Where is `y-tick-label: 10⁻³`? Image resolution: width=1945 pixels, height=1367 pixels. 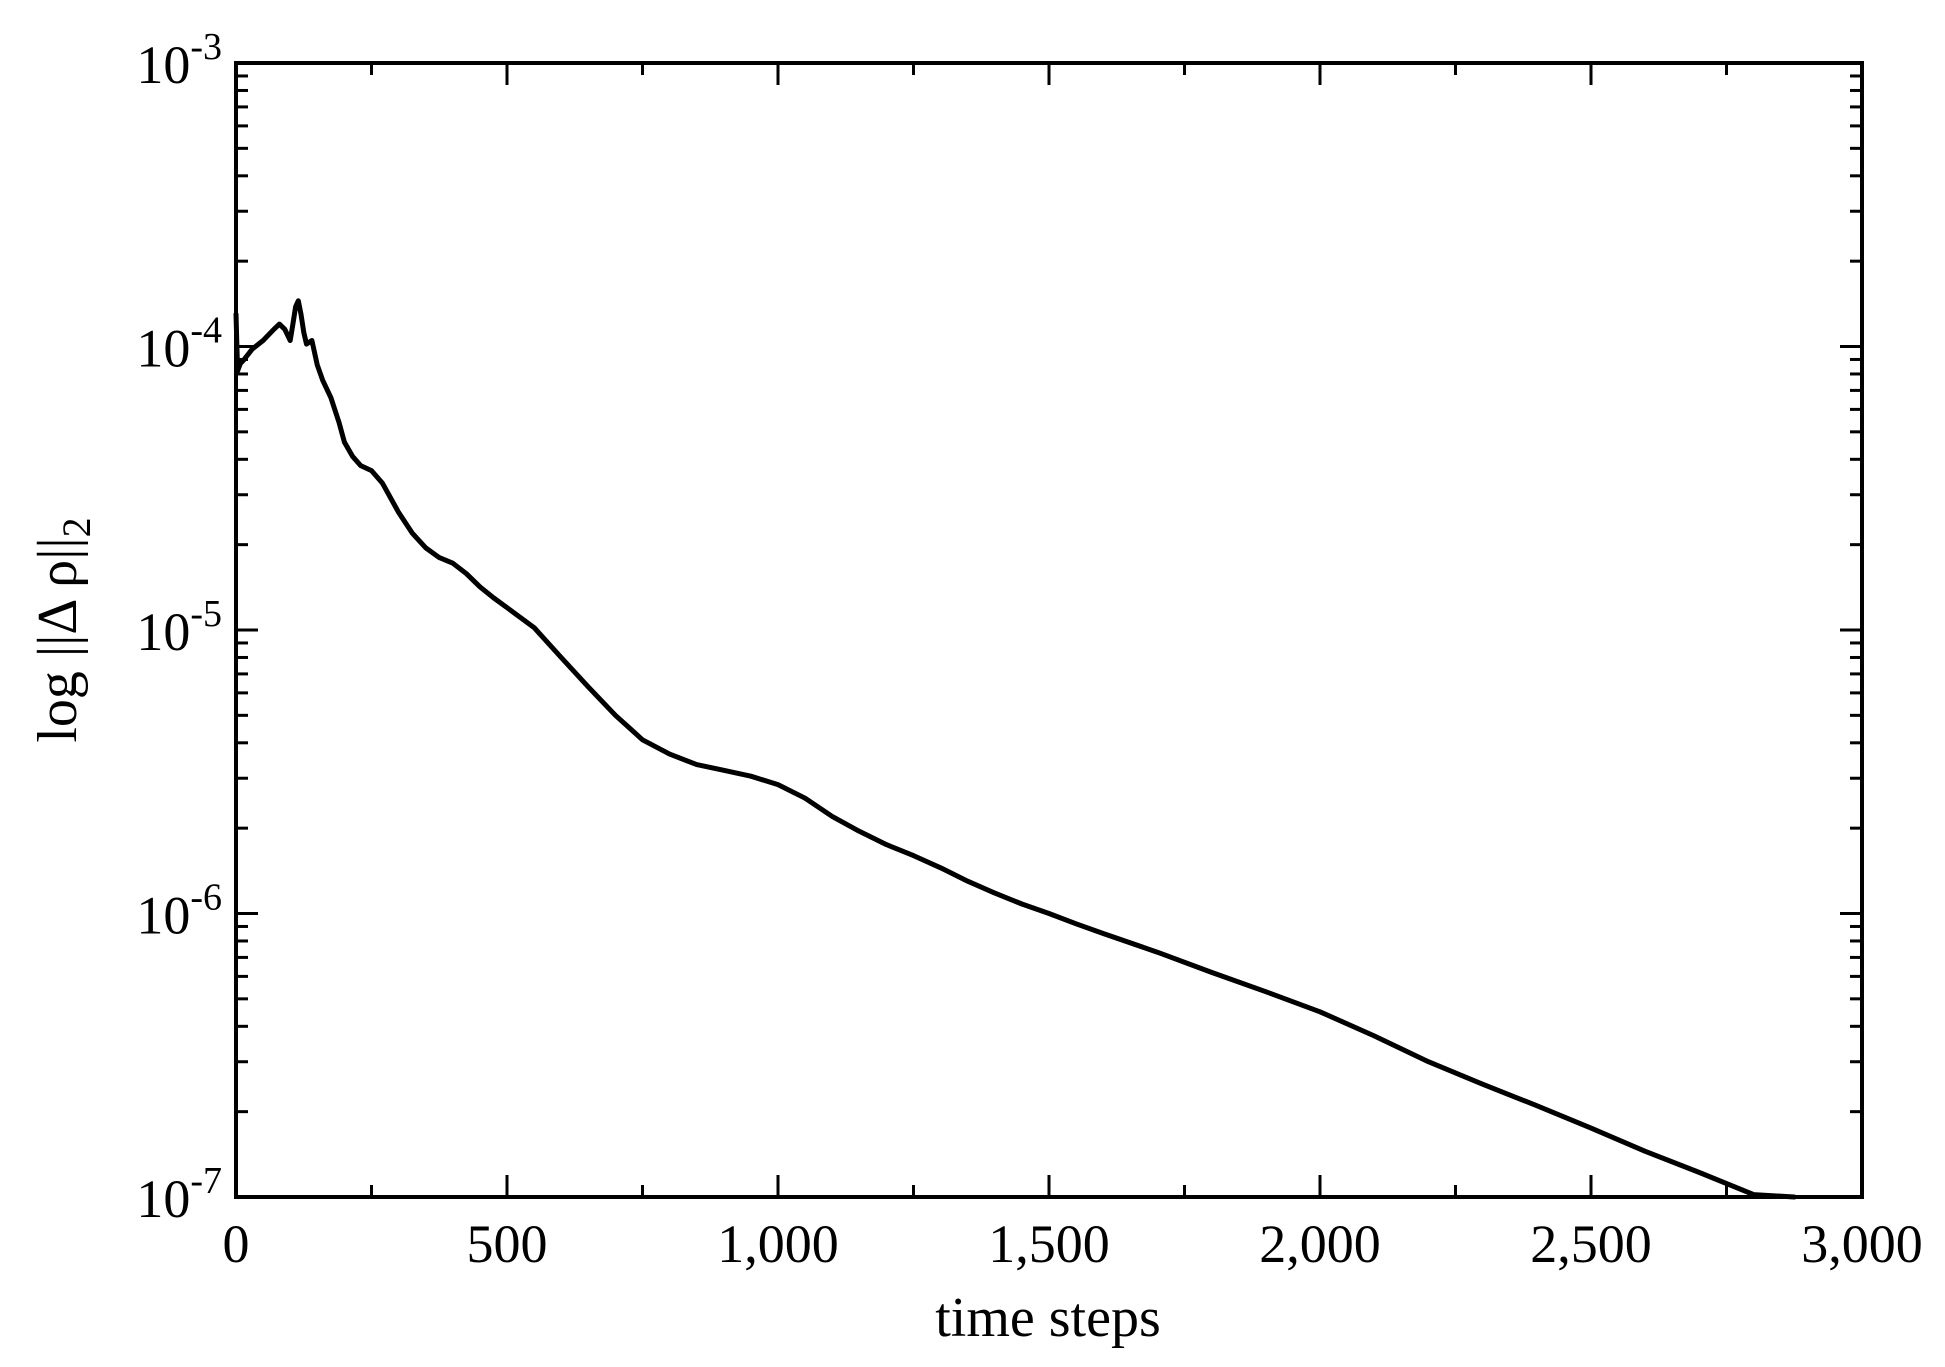
y-tick-label: 10⁻³ is located at coordinates (179, 60).